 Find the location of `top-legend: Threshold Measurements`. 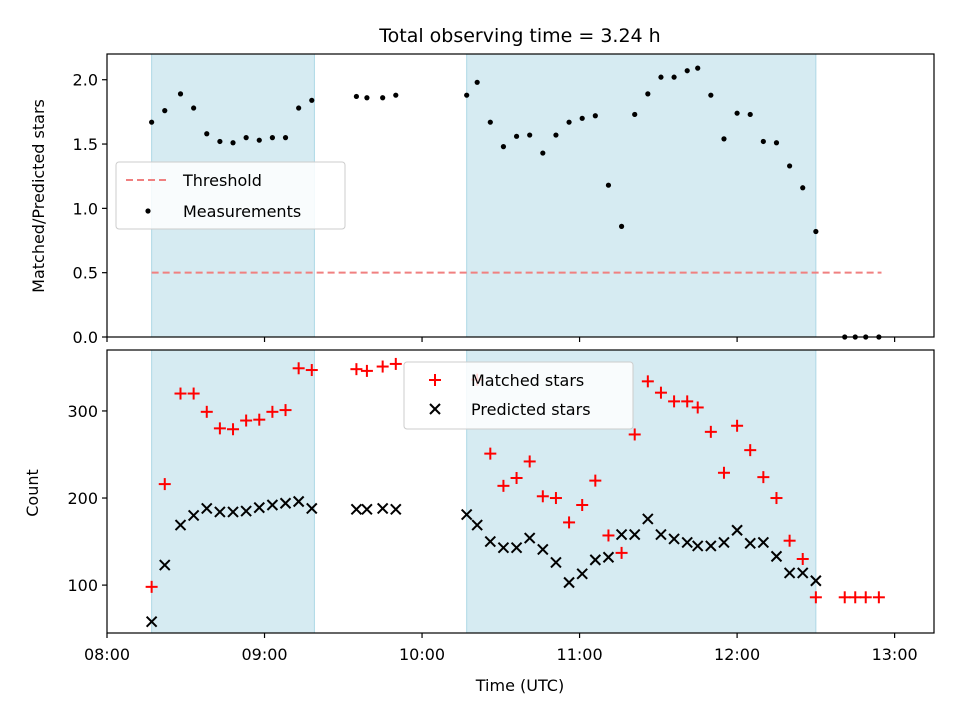

top-legend: Threshold Measurements is located at coordinates (230, 195).